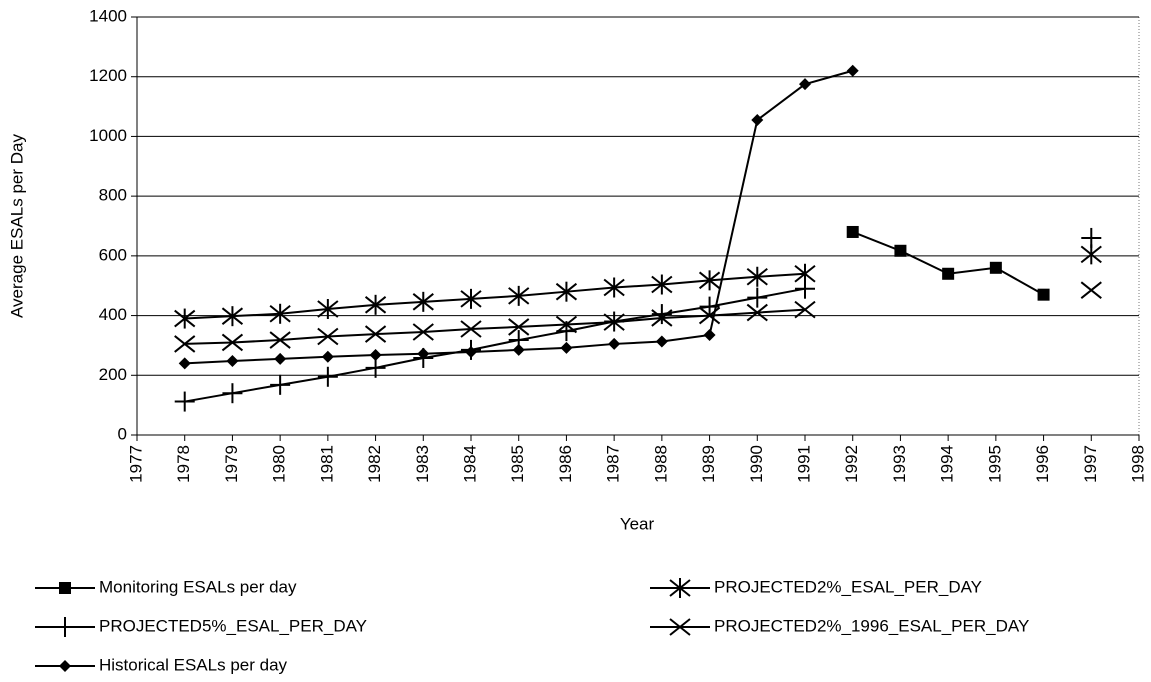  I want to click on x-tick-label: 1979, so click(231, 464).